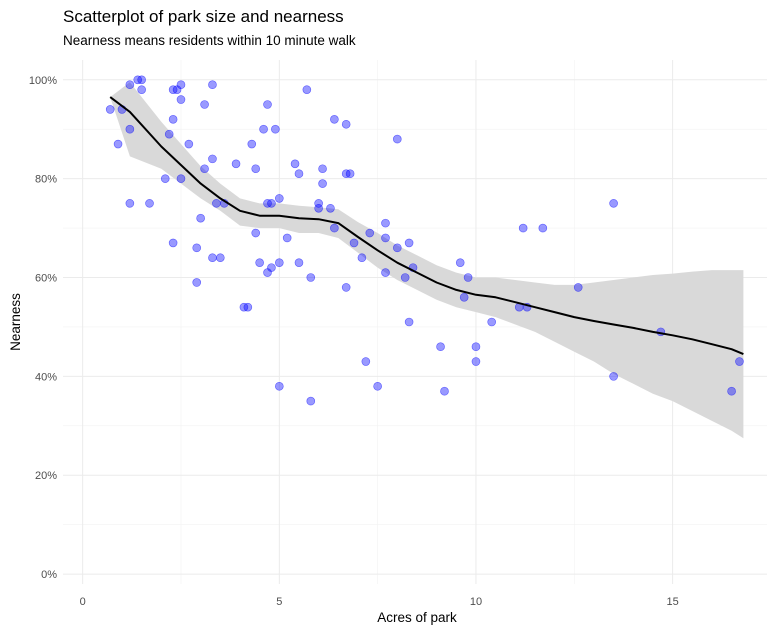  I want to click on y-tick-label: 0%, so click(49, 575).